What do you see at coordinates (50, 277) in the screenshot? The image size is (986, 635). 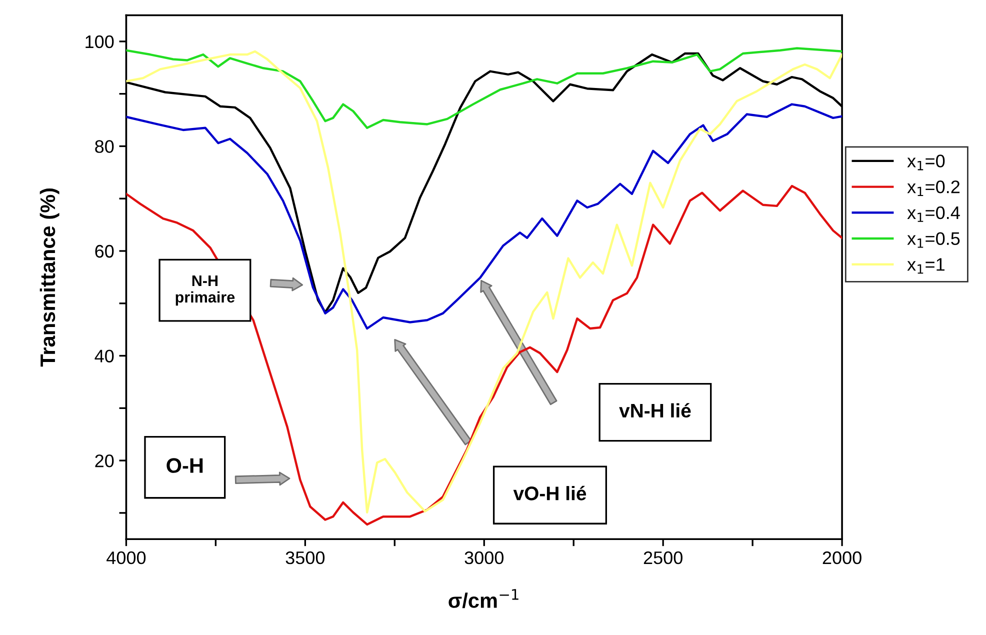 I see `y-axis-title: Transmittance (%)` at bounding box center [50, 277].